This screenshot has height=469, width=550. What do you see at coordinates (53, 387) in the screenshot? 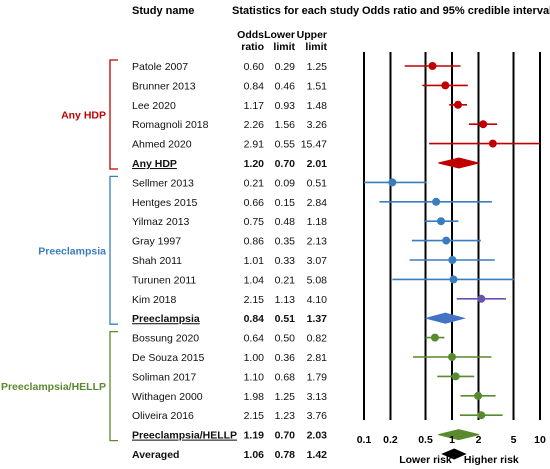
I see `group-label-preeclampsia-hellp: Preeclampsia/HELLP` at bounding box center [53, 387].